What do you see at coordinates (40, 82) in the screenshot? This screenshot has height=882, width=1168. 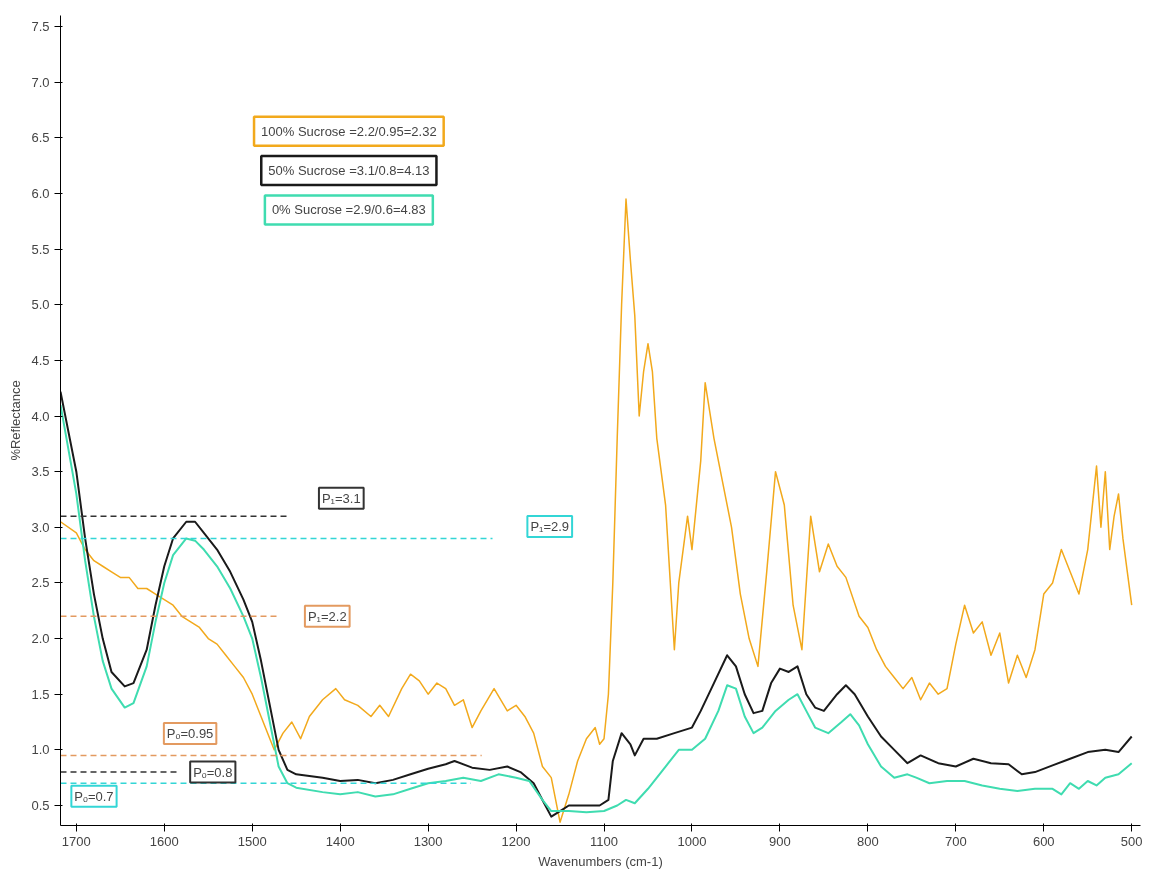 I see `y-tick-label: 7.0` at bounding box center [40, 82].